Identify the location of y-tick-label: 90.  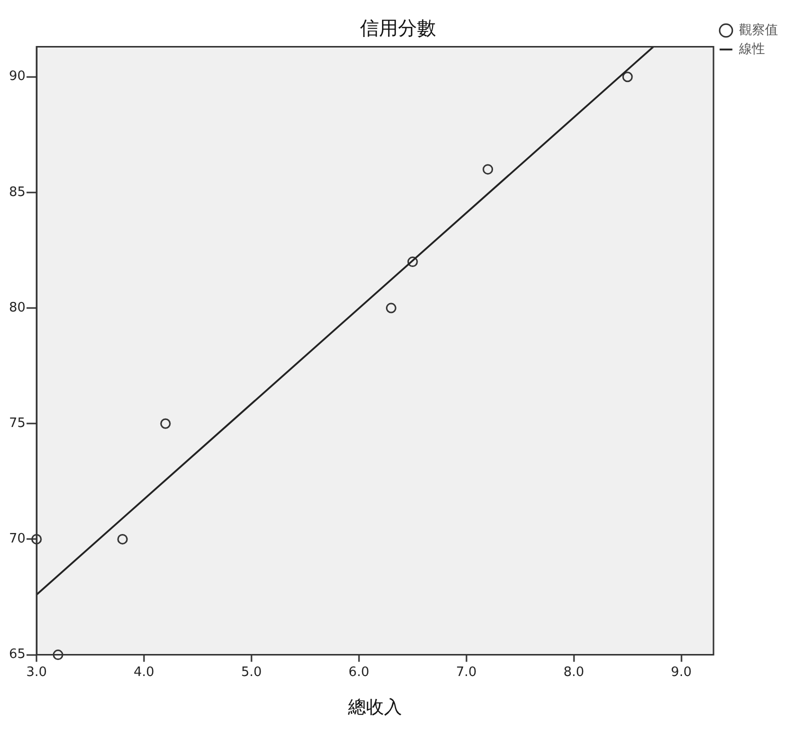
(17, 76).